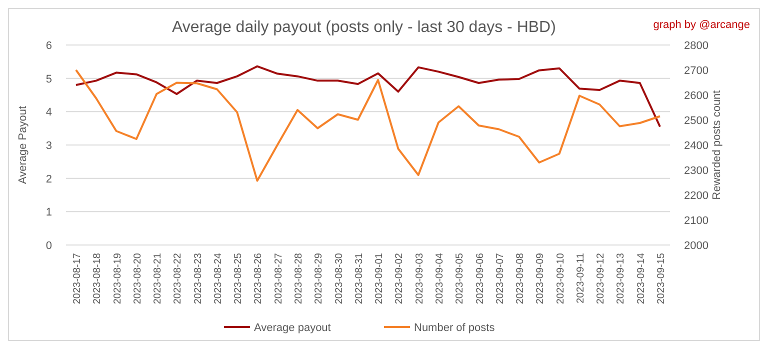  Describe the element at coordinates (696, 196) in the screenshot. I see `y2-tick-label: 2200` at that location.